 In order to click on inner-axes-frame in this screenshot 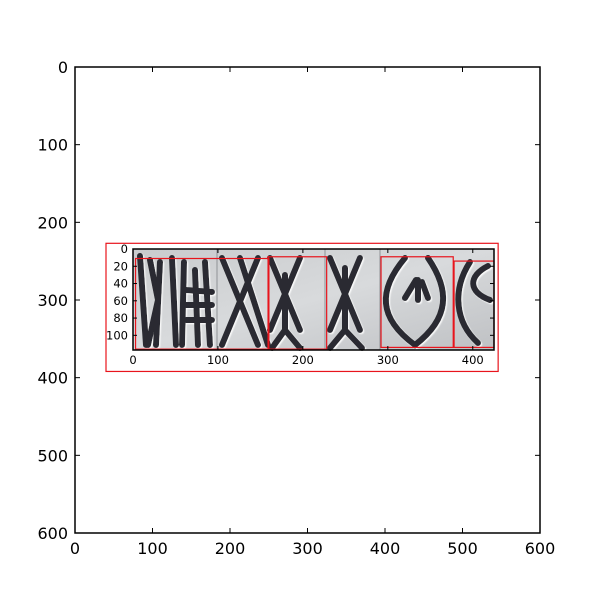, I will do `click(313, 299)`.